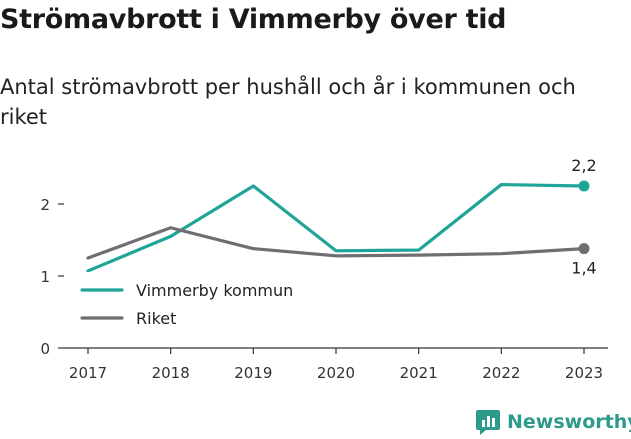 The width and height of the screenshot is (631, 439). I want to click on legend-label: Vimmerby kommun, so click(214, 290).